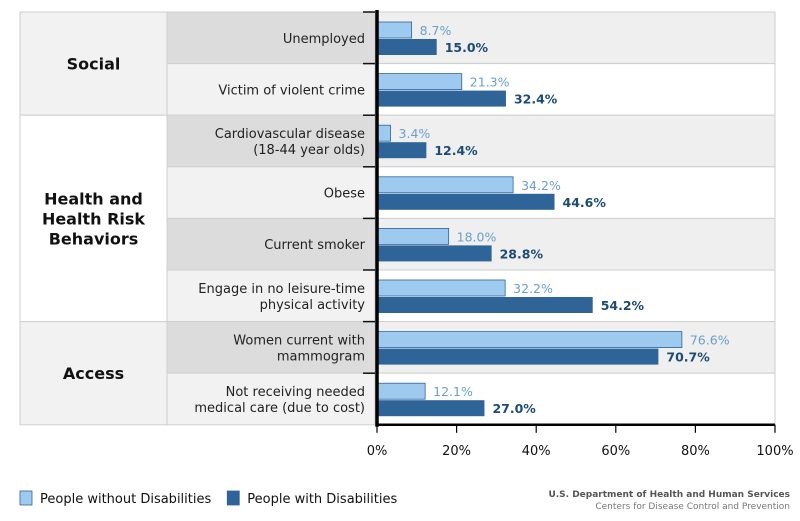 The image size is (800, 521). What do you see at coordinates (377, 451) in the screenshot?
I see `x-tick-label: 0%` at bounding box center [377, 451].